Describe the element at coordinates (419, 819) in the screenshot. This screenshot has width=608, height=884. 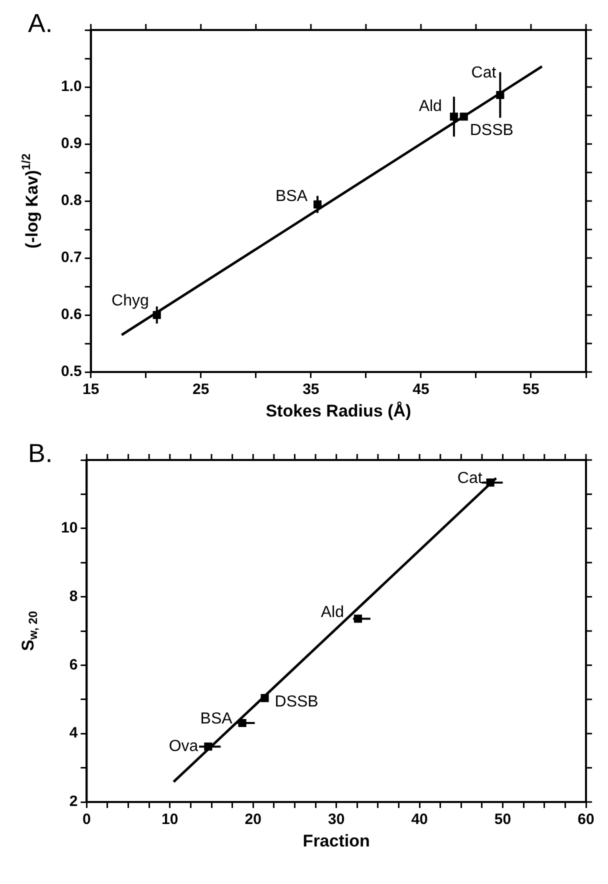
I see `x-tick-label: 40` at that location.